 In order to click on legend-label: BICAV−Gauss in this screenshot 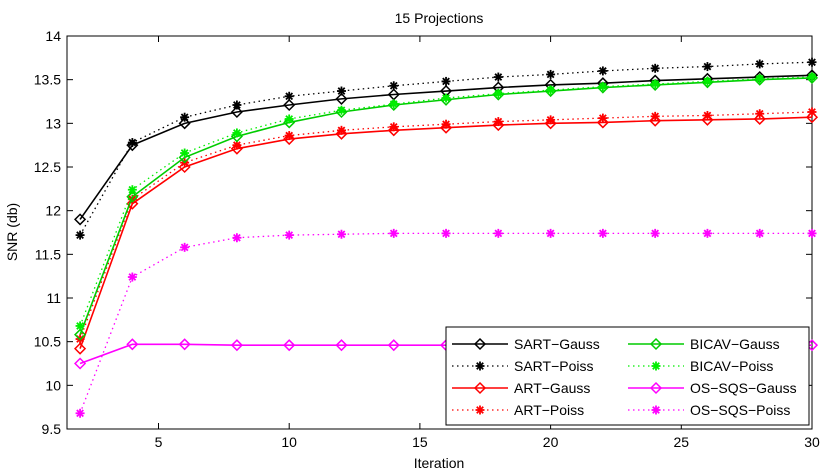, I will do `click(735, 344)`.